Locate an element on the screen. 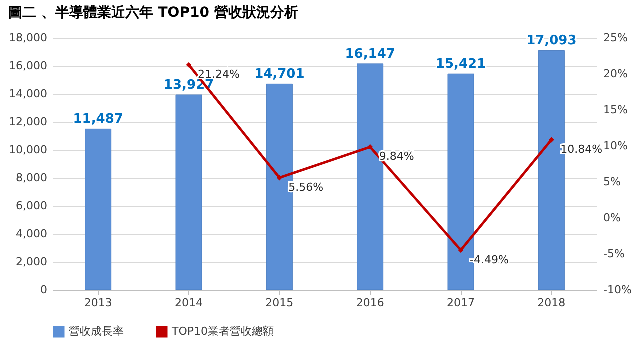 This screenshot has width=640, height=346. data-label: 17,093 is located at coordinates (551, 41).